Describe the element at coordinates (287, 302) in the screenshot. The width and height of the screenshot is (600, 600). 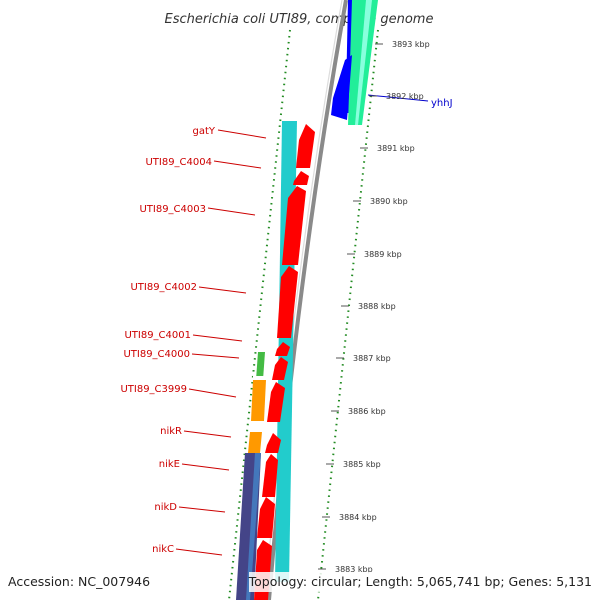
I see `gene-arrow-UTI89_C4002` at that location.